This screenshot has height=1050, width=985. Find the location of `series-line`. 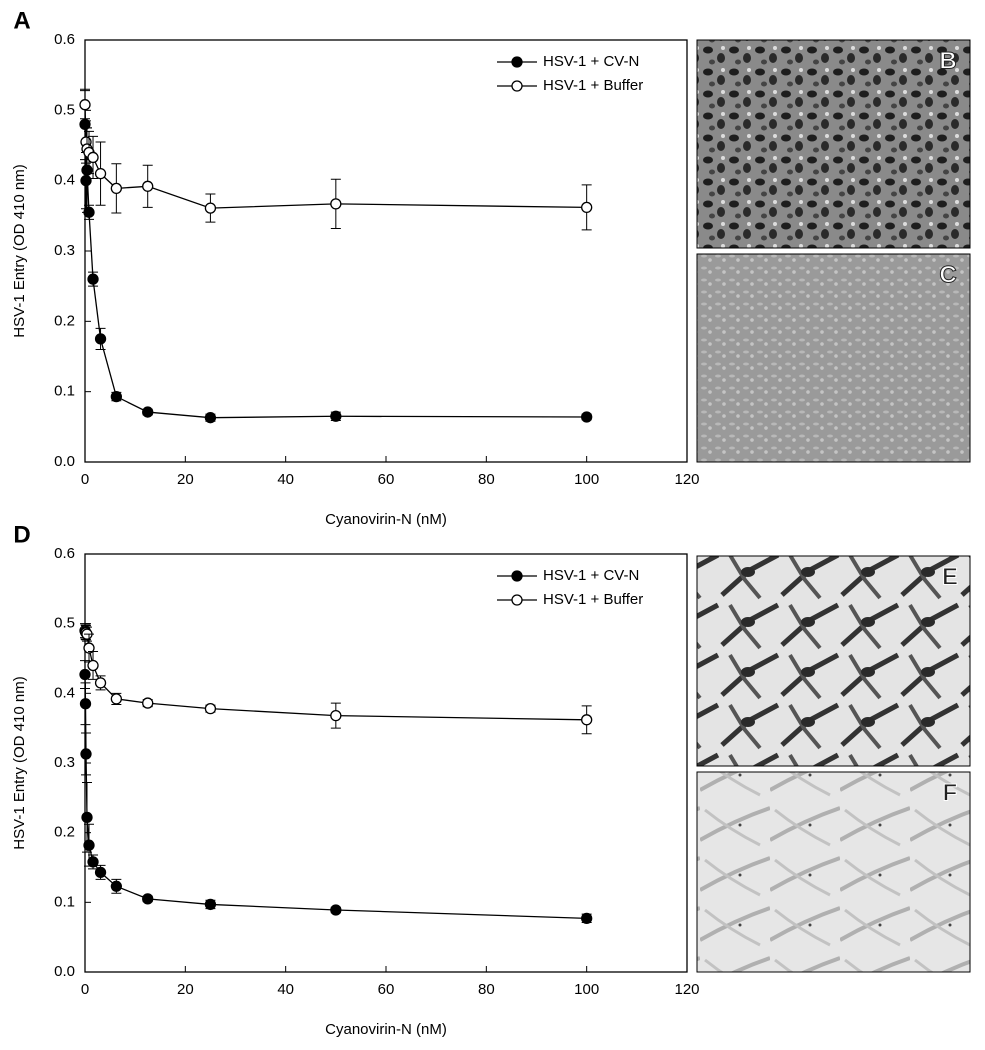

series-line is located at coordinates (335, 271).